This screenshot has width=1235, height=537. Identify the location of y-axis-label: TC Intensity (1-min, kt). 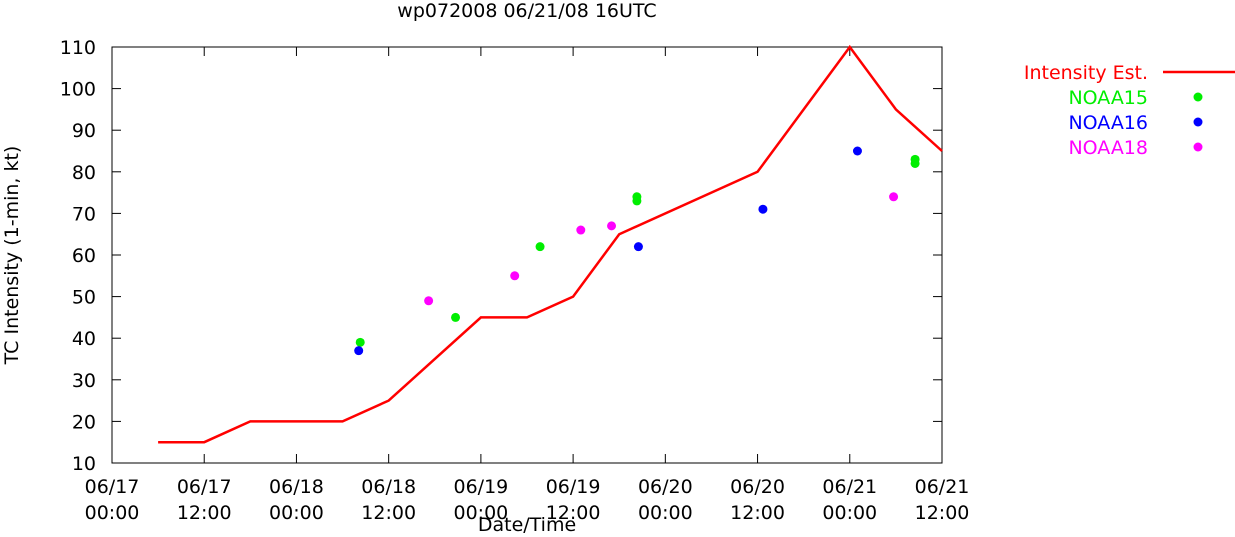
(12, 256).